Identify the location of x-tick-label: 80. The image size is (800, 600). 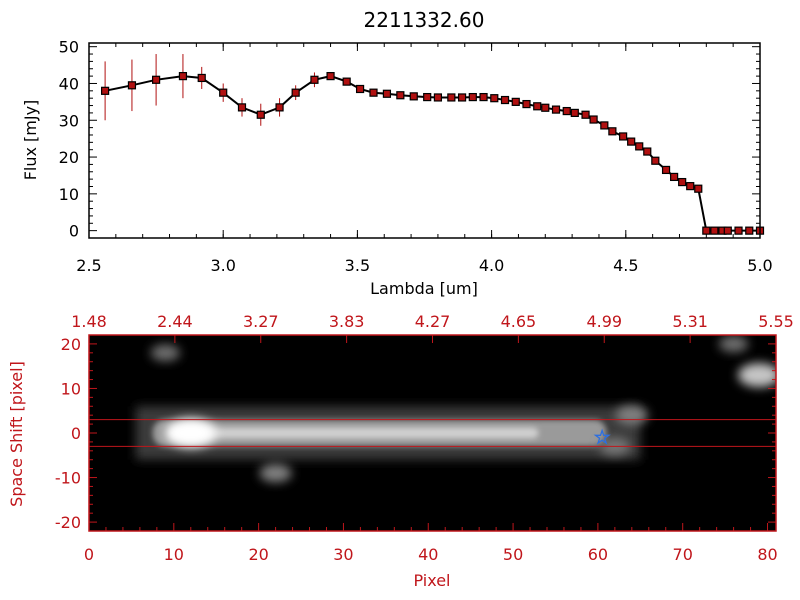
(767, 554).